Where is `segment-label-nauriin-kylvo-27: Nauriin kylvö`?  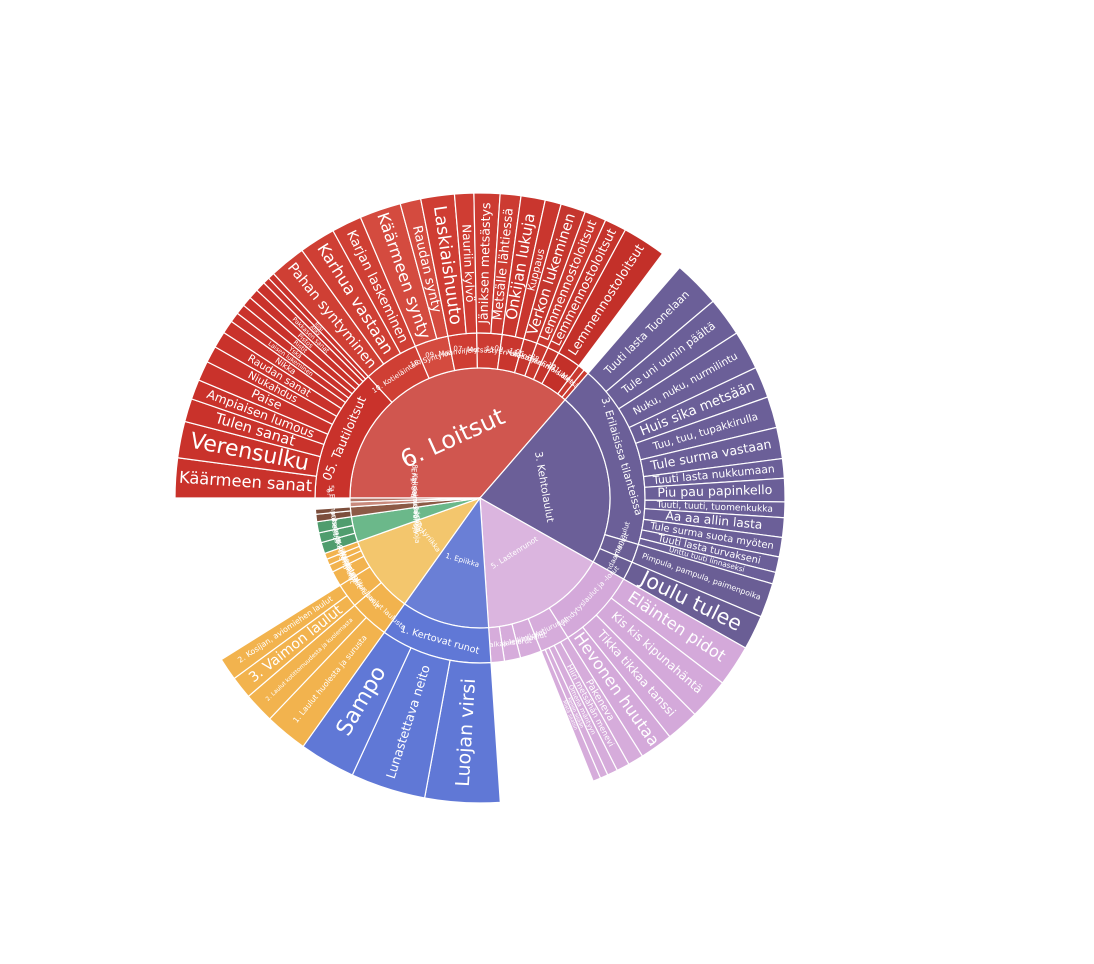 segment-label-nauriin-kylvo-27: Nauriin kylvö is located at coordinates (468, 263).